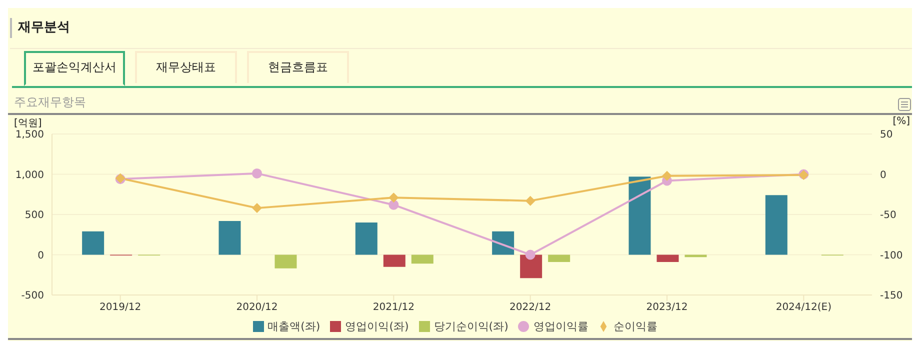  Describe the element at coordinates (888, 216) in the screenshot. I see `y2-tick-label: -50` at that location.